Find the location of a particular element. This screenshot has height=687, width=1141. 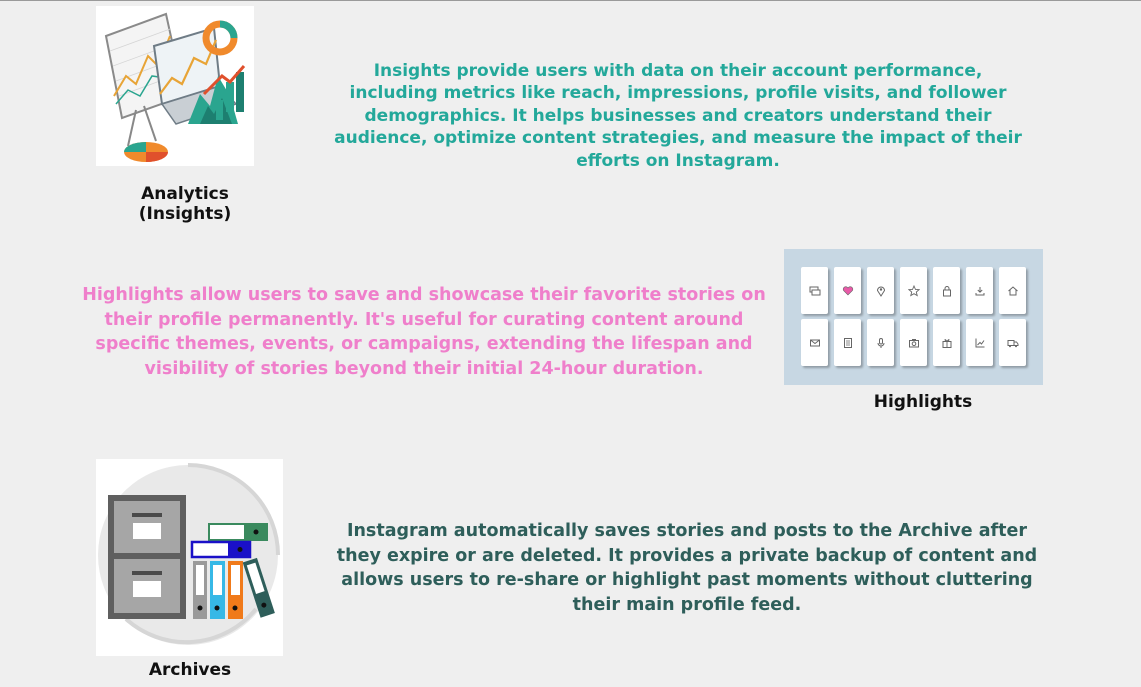

highlights-illustration is located at coordinates (913, 317).